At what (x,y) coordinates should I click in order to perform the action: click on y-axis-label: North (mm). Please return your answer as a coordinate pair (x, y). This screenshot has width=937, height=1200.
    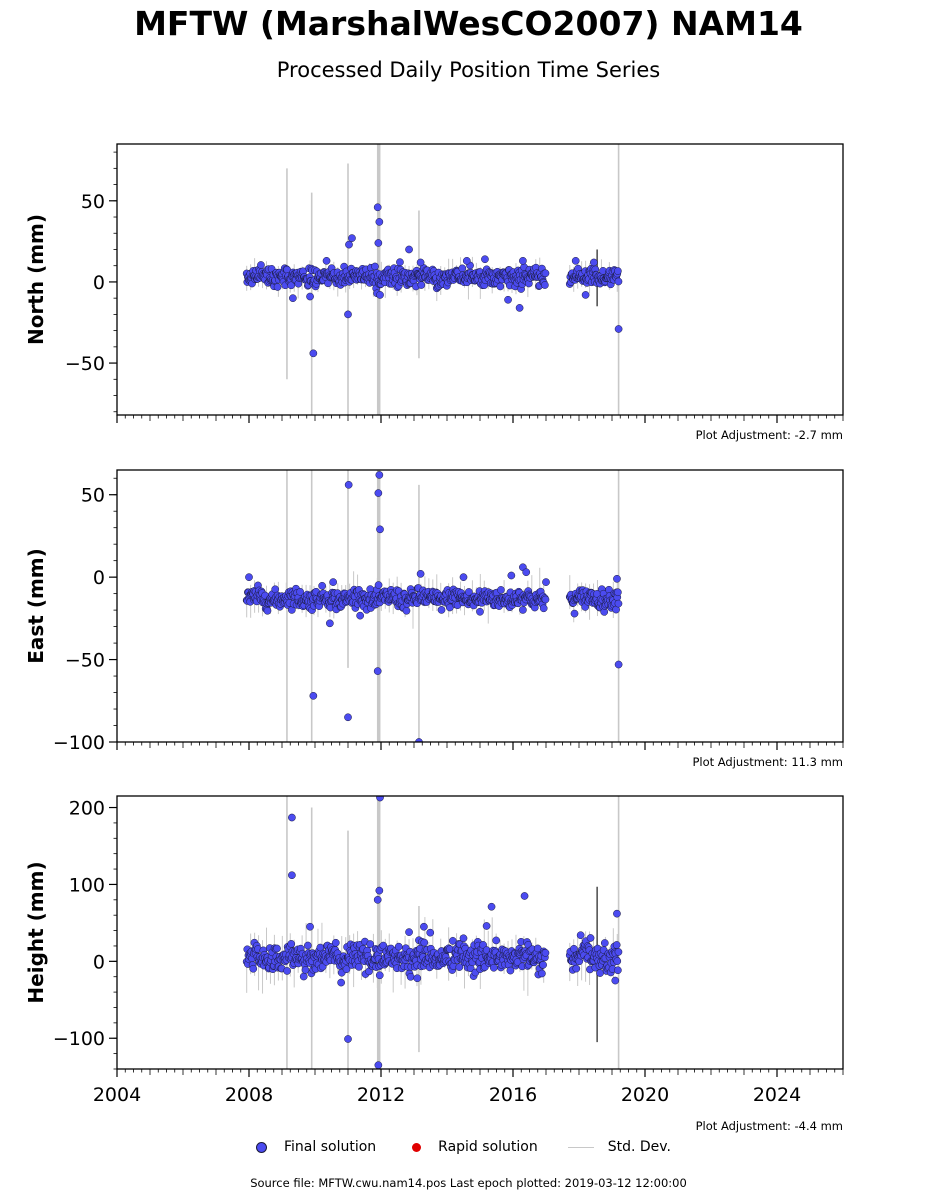
    Looking at the image, I should click on (36, 279).